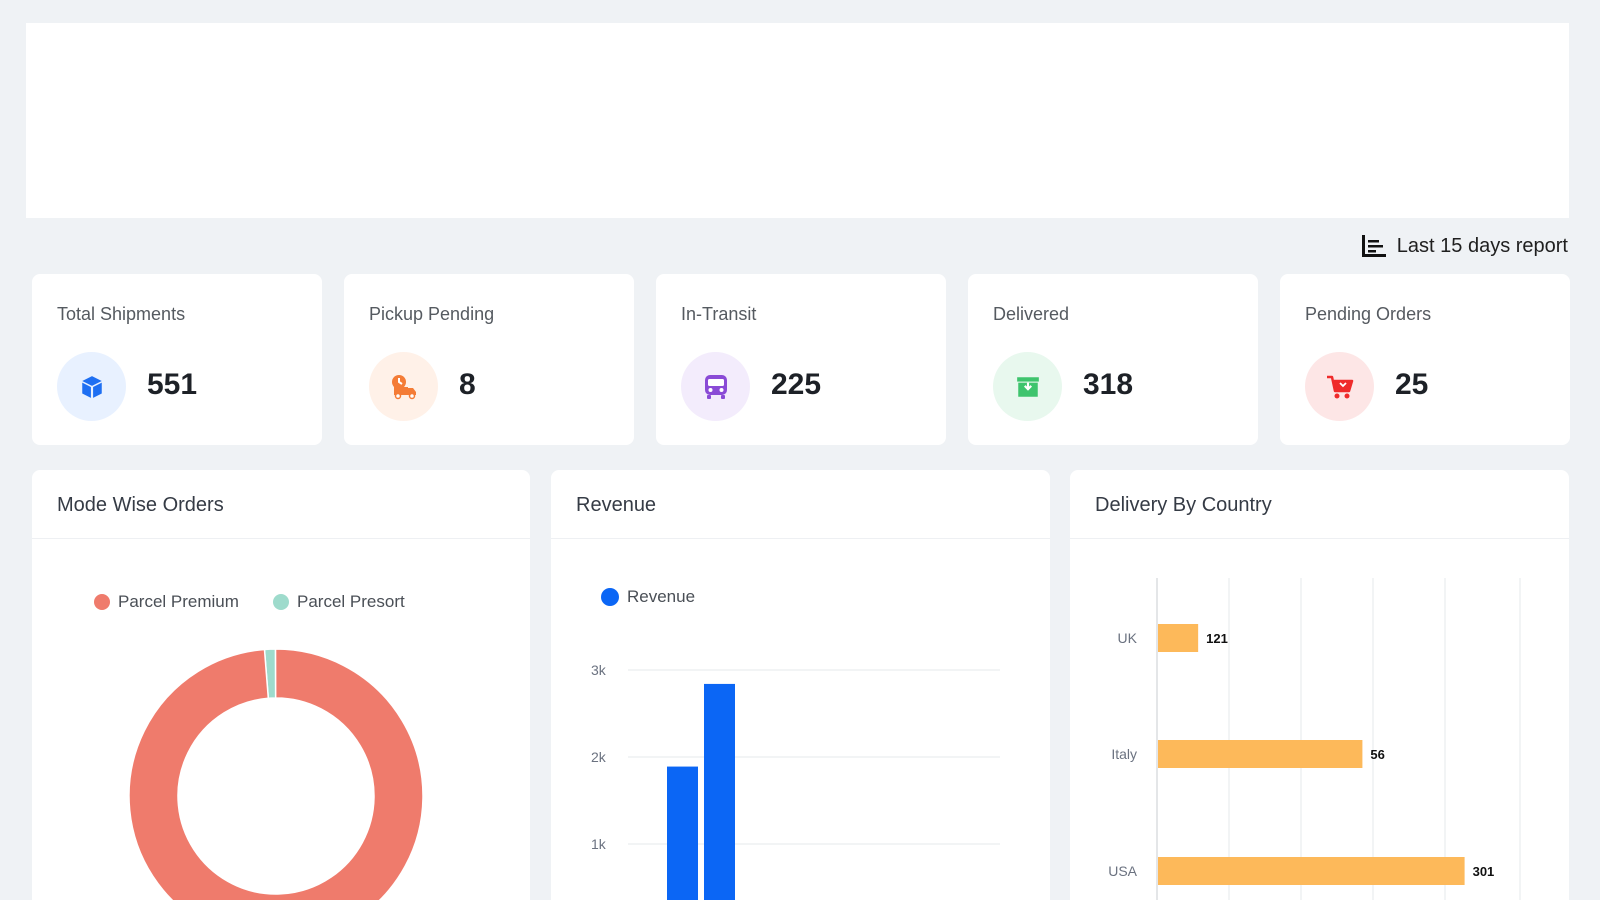 This screenshot has width=1600, height=900. I want to click on y-tick-label: UK, so click(1128, 638).